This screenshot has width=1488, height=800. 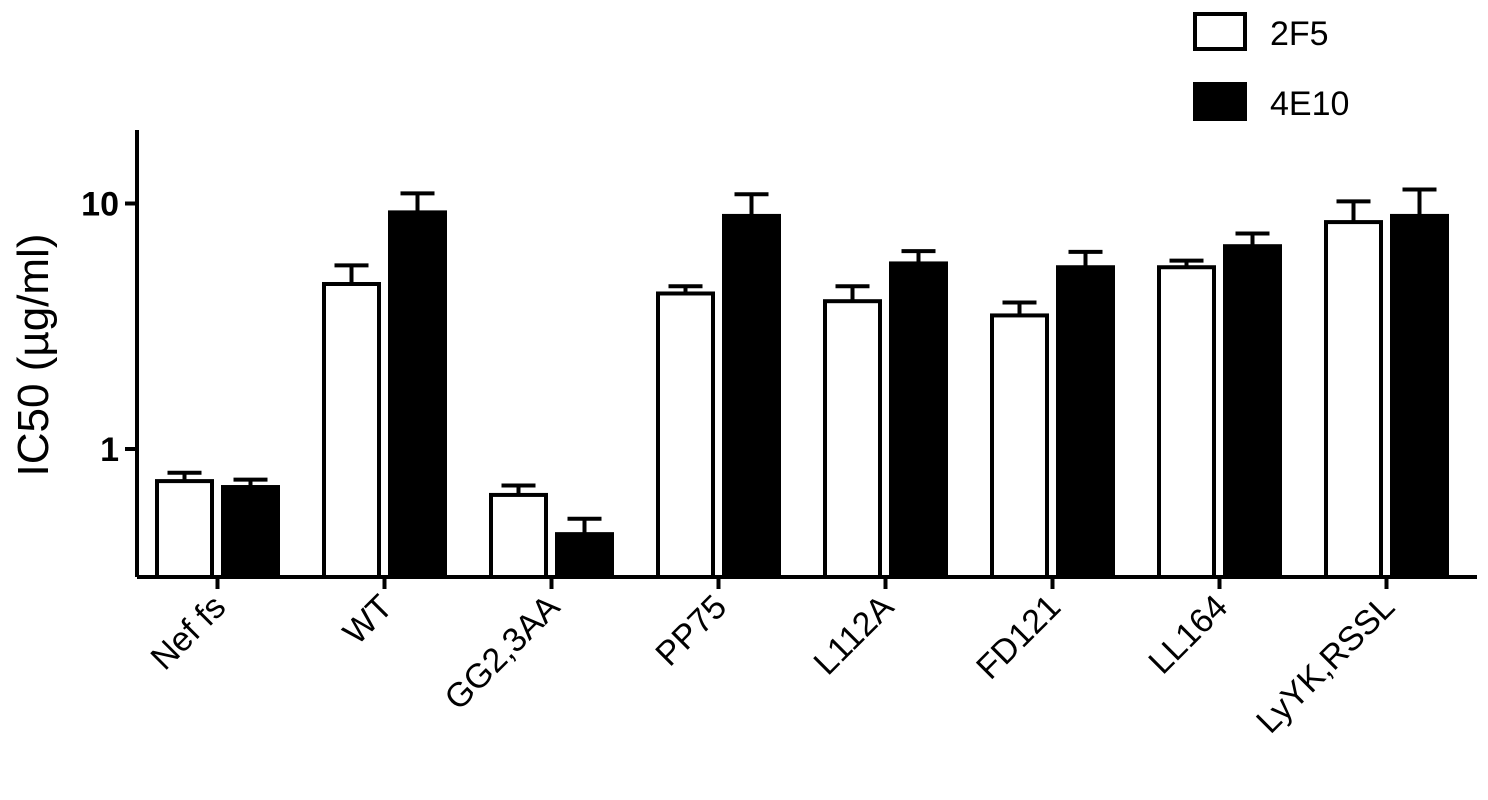 What do you see at coordinates (109, 450) in the screenshot?
I see `y-tick-label: 1` at bounding box center [109, 450].